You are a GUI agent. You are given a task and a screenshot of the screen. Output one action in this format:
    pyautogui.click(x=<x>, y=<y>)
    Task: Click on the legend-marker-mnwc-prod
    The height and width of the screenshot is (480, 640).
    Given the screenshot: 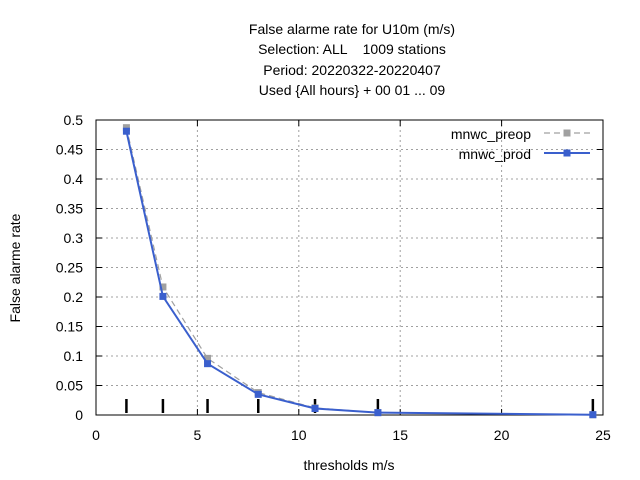 What is the action you would take?
    pyautogui.click(x=567, y=153)
    